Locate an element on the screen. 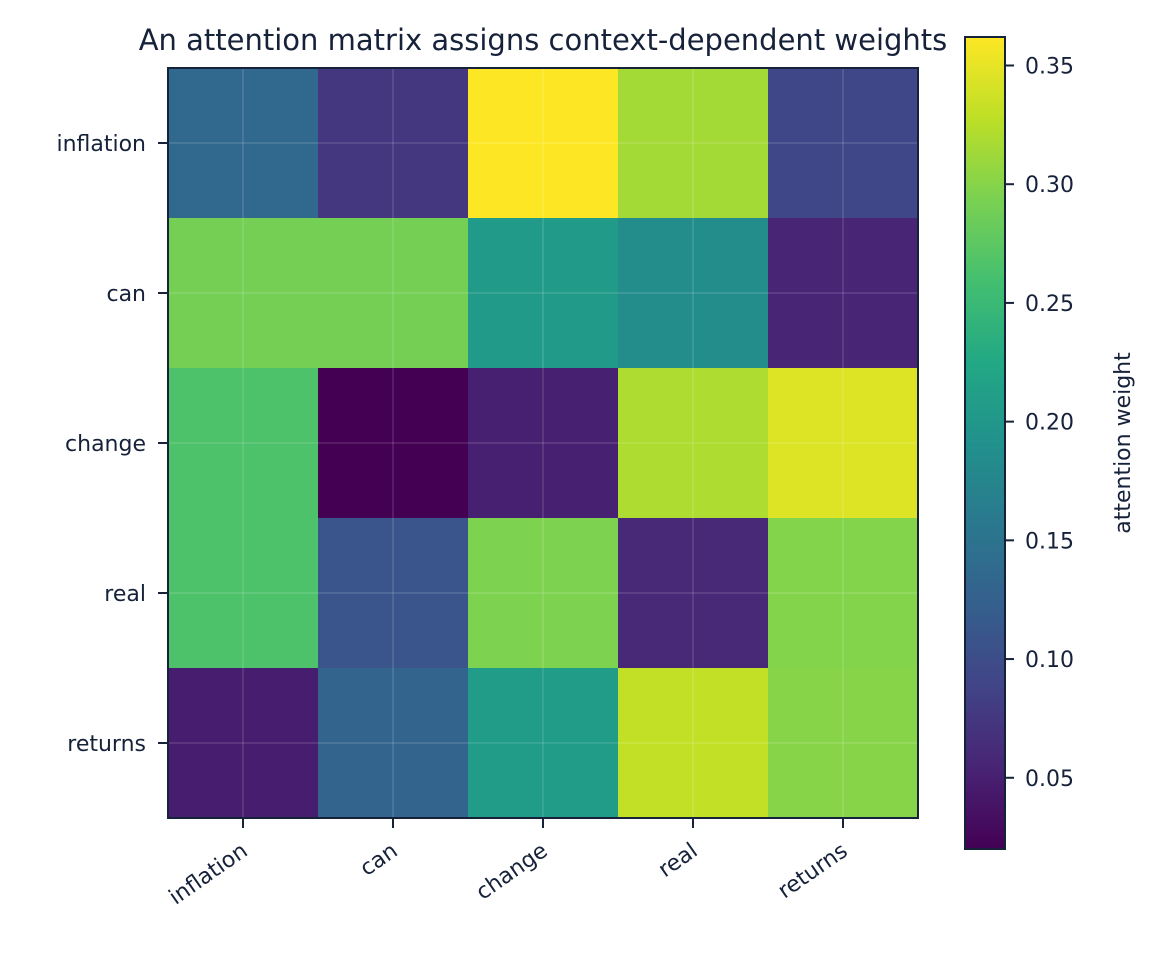 The height and width of the screenshot is (957, 1157). y-tick-label: returns is located at coordinates (106, 744).